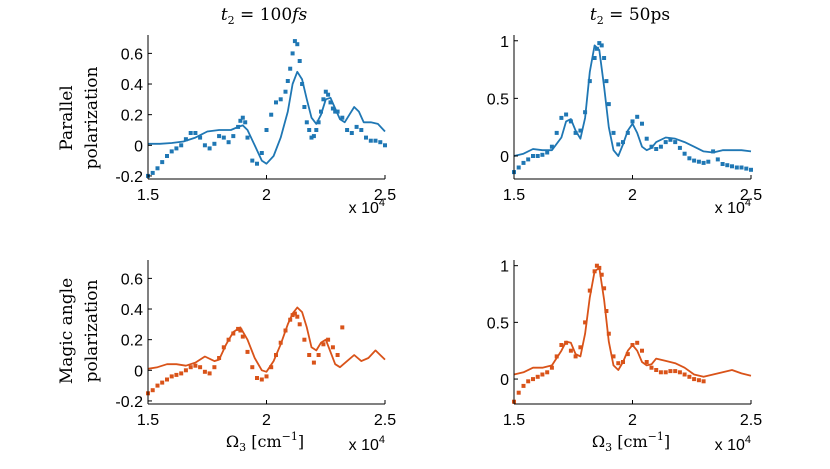 This screenshot has width=830, height=469. I want to click on y-tick-label: -0.2, so click(129, 177).